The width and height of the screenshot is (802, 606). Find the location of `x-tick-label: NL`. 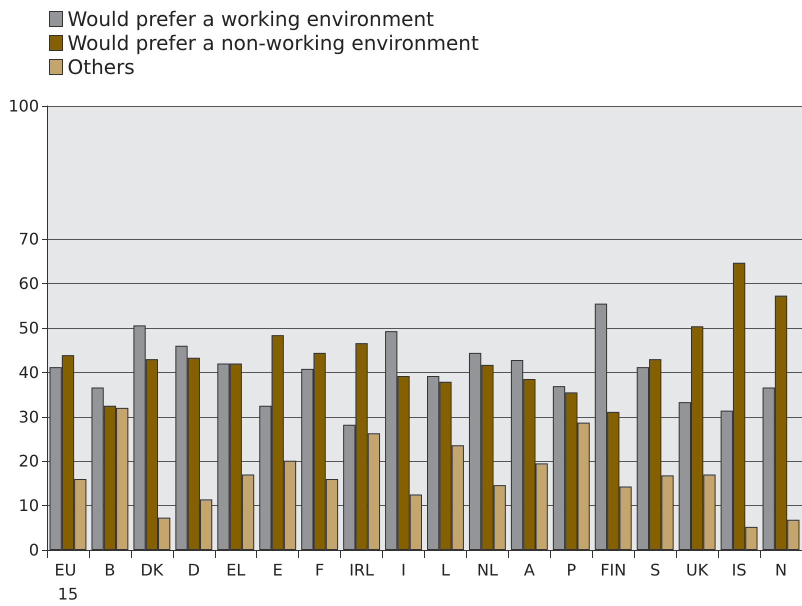

x-tick-label: NL is located at coordinates (487, 570).